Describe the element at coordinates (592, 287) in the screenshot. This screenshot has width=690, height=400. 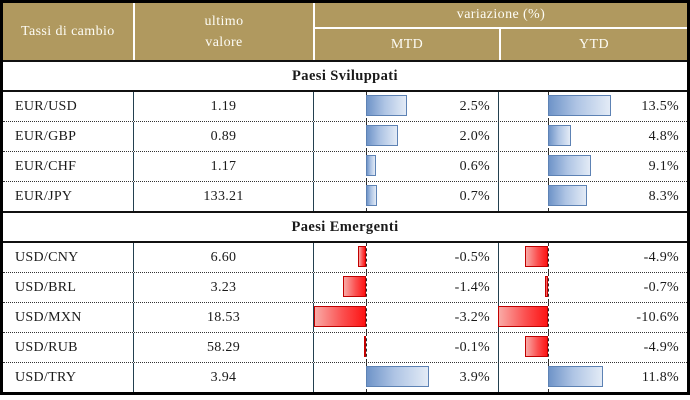
I see `ytd-bar-cell: -0.7%` at that location.